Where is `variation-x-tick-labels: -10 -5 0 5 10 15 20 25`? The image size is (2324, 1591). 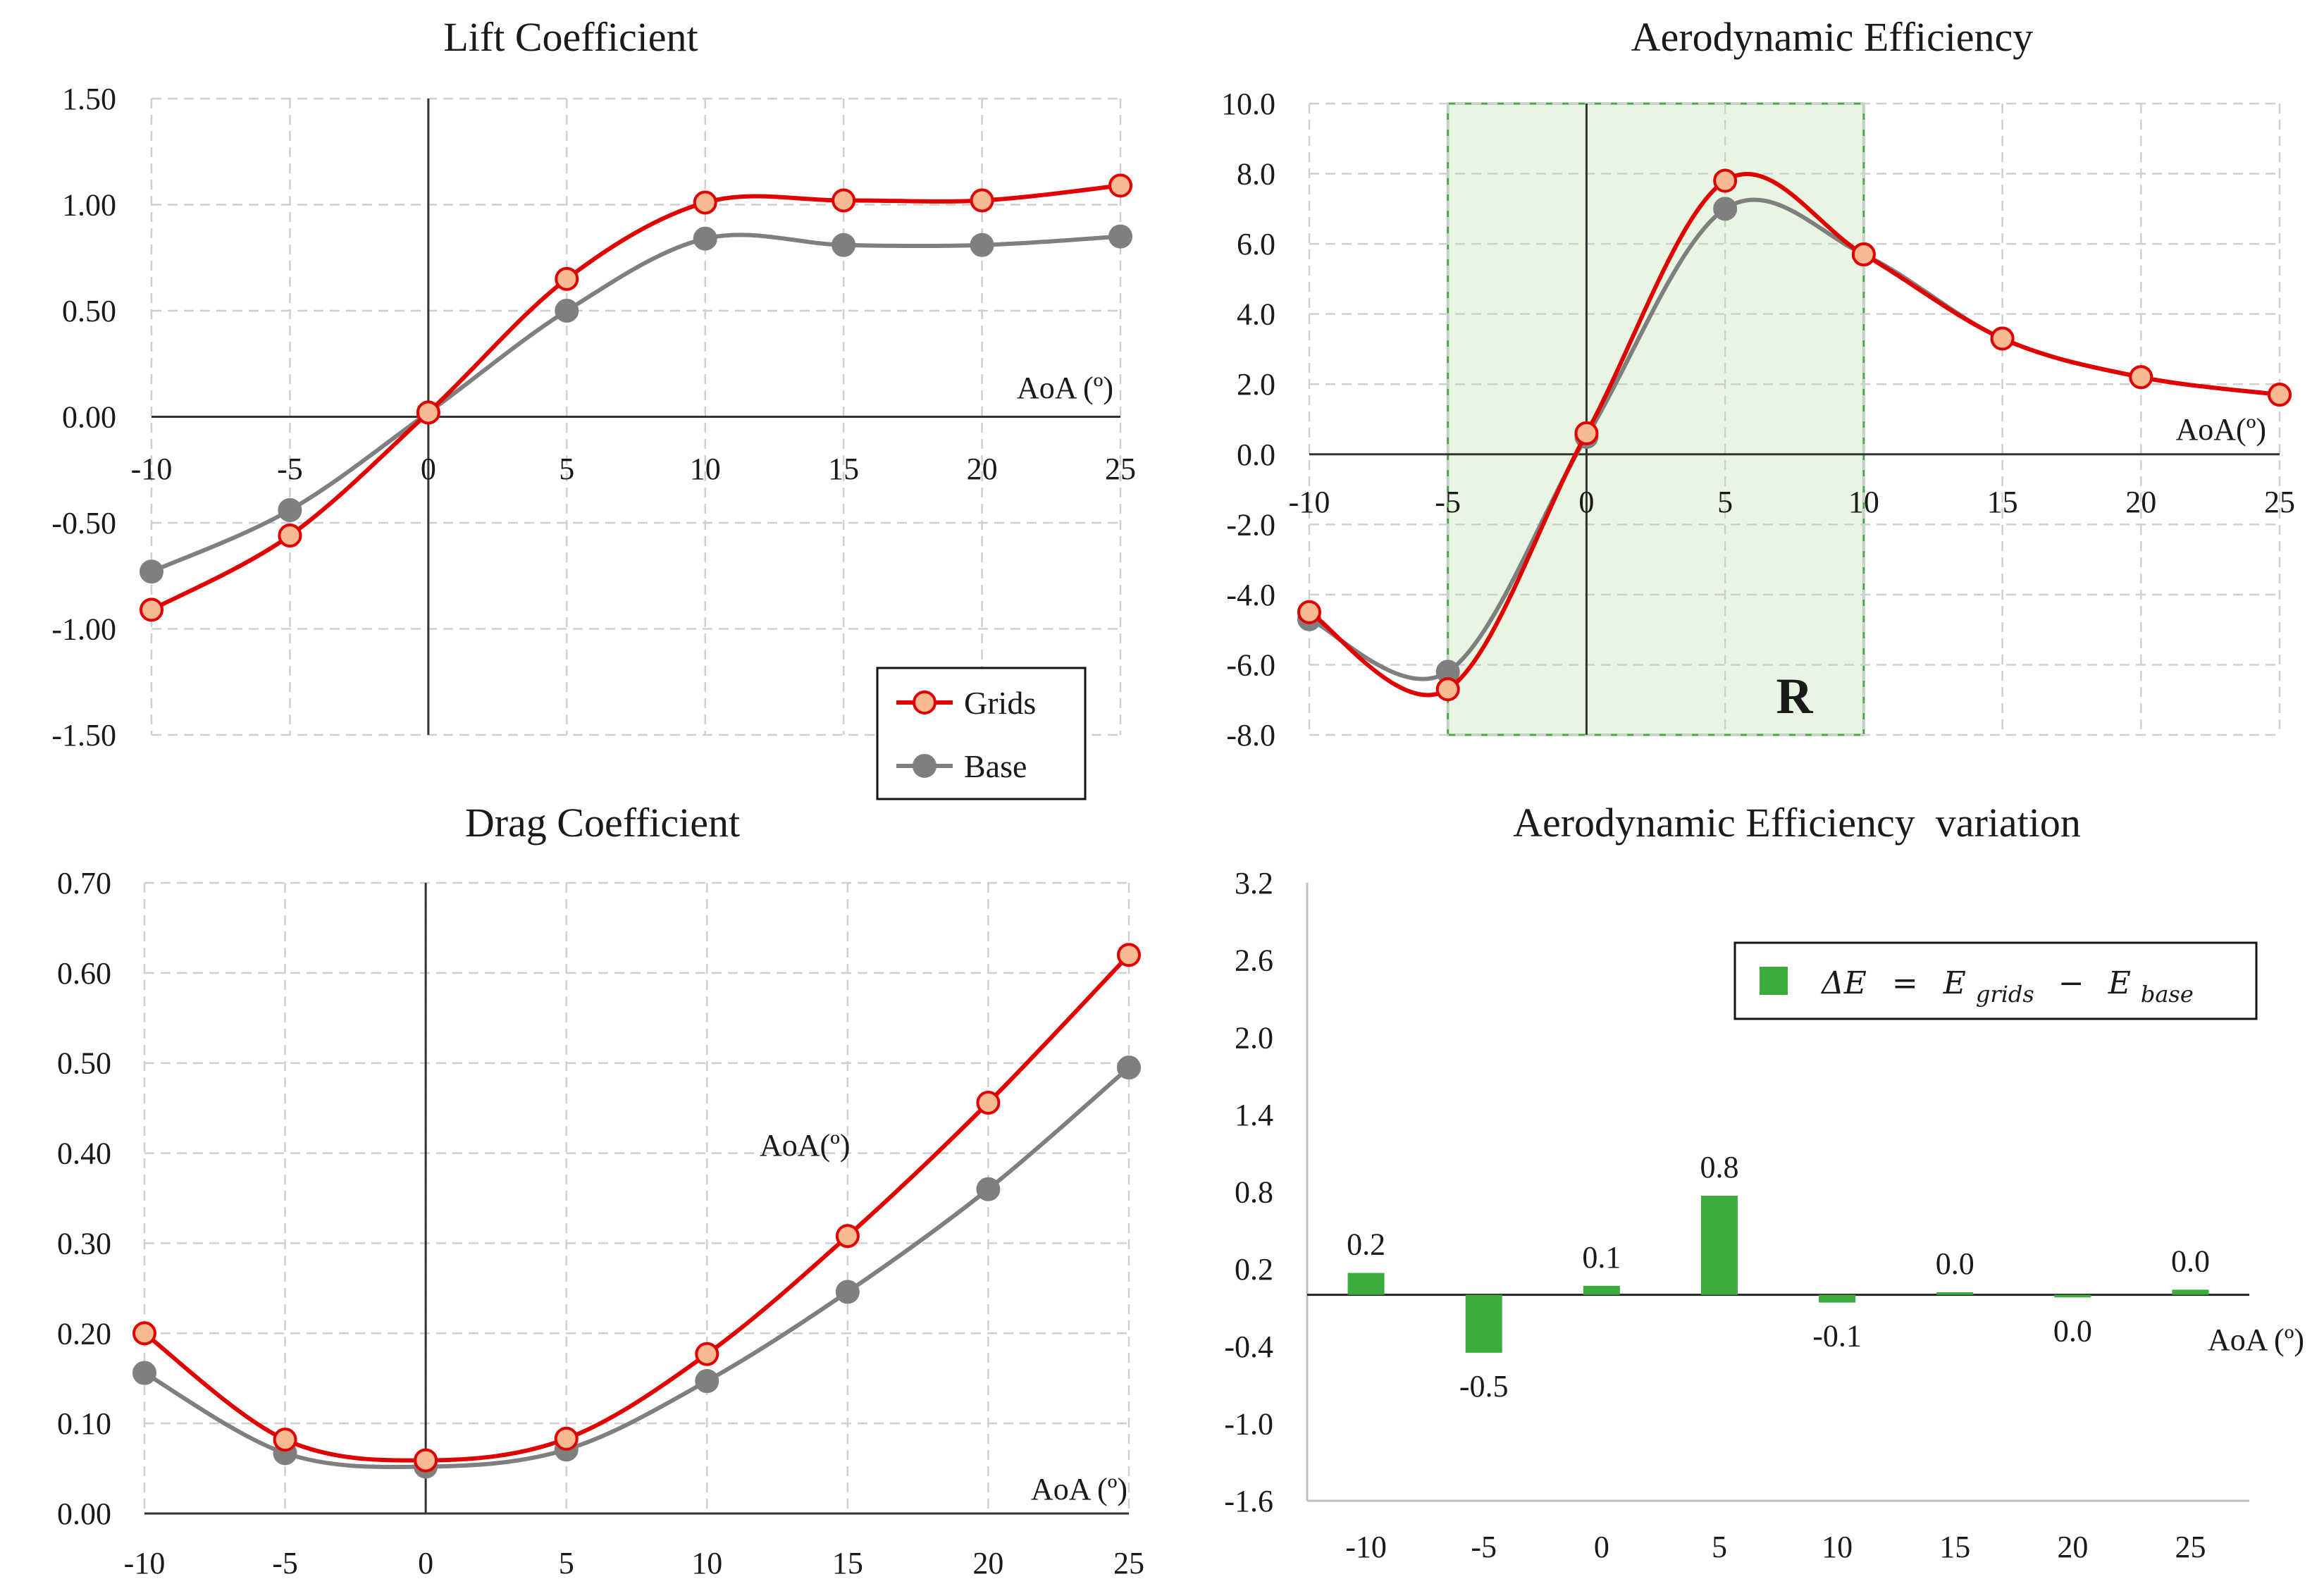 variation-x-tick-labels: -10 -5 0 5 10 15 20 25 is located at coordinates (1776, 1547).